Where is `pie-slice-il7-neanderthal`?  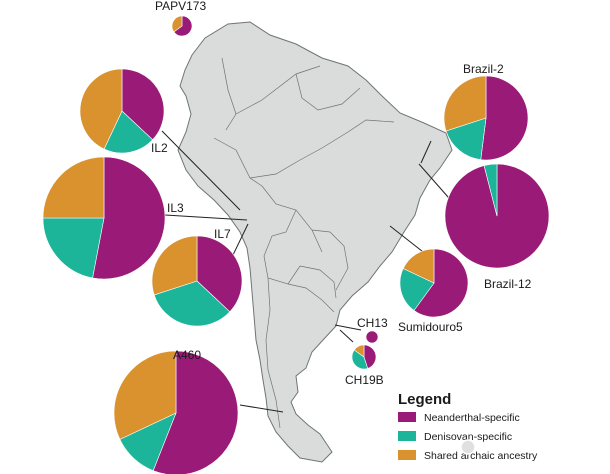 pie-slice-il7-neanderthal is located at coordinates (219, 274).